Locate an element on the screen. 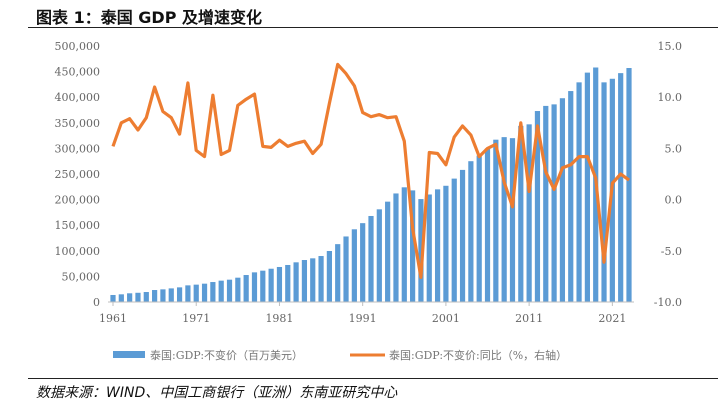 This screenshot has width=718, height=406. bar-1966 is located at coordinates (155, 296).